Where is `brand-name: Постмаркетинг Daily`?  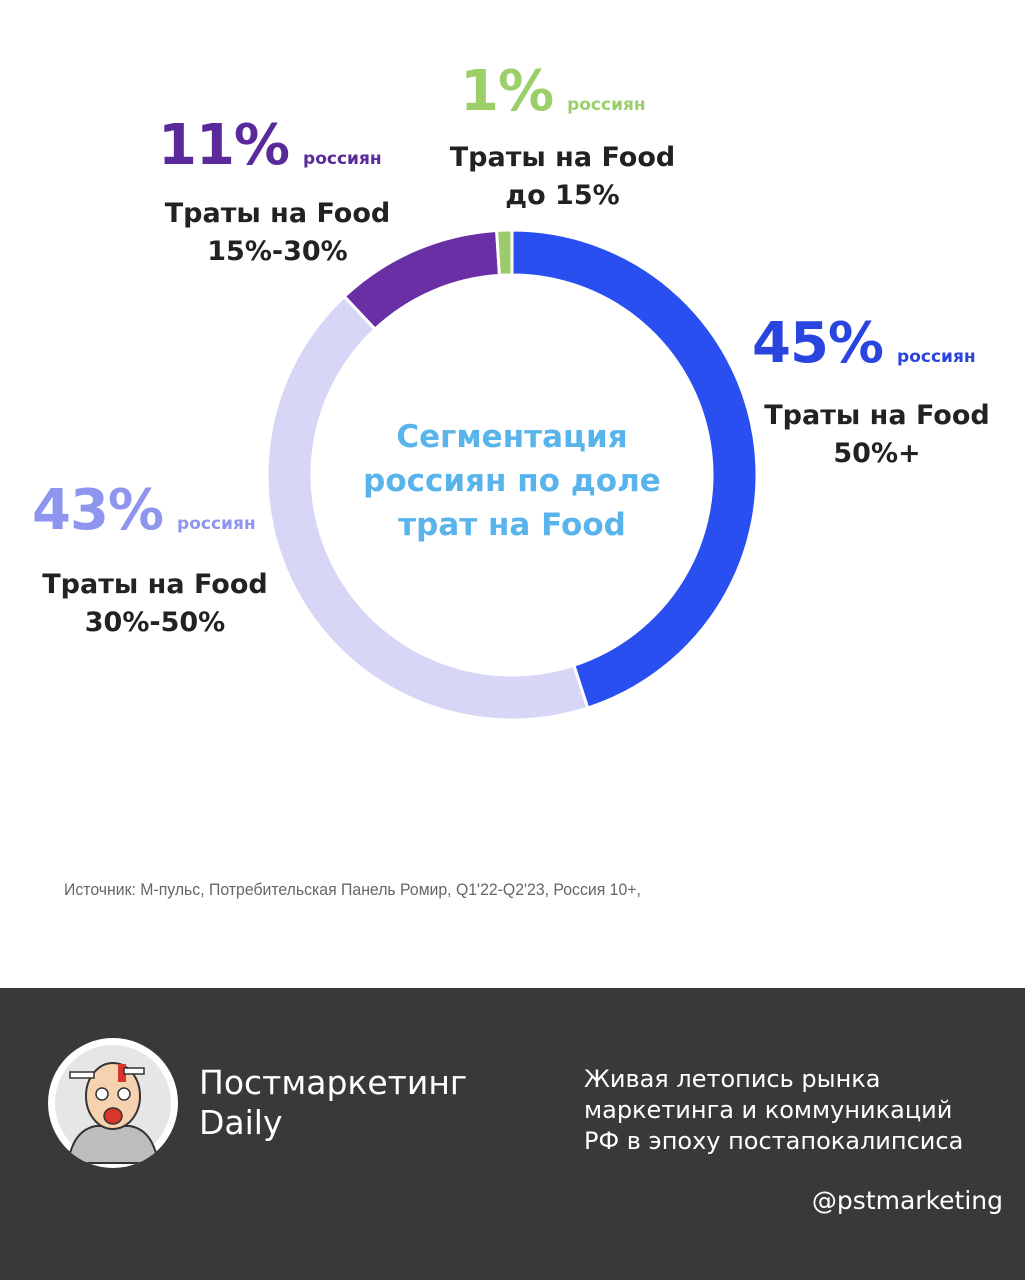
brand-name: Постмаркетинг Daily is located at coordinates (333, 1103).